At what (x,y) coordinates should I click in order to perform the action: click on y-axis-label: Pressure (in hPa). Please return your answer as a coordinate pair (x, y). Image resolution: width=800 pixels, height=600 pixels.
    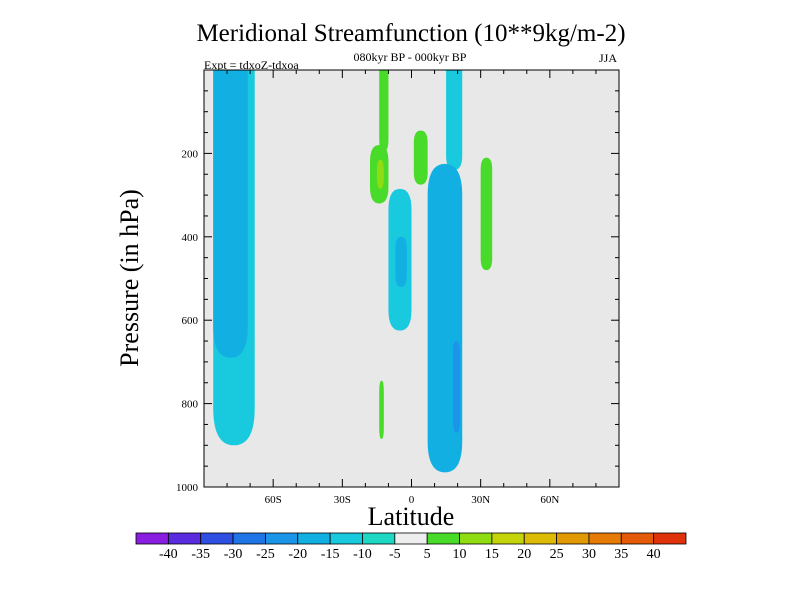
    Looking at the image, I should click on (129, 278).